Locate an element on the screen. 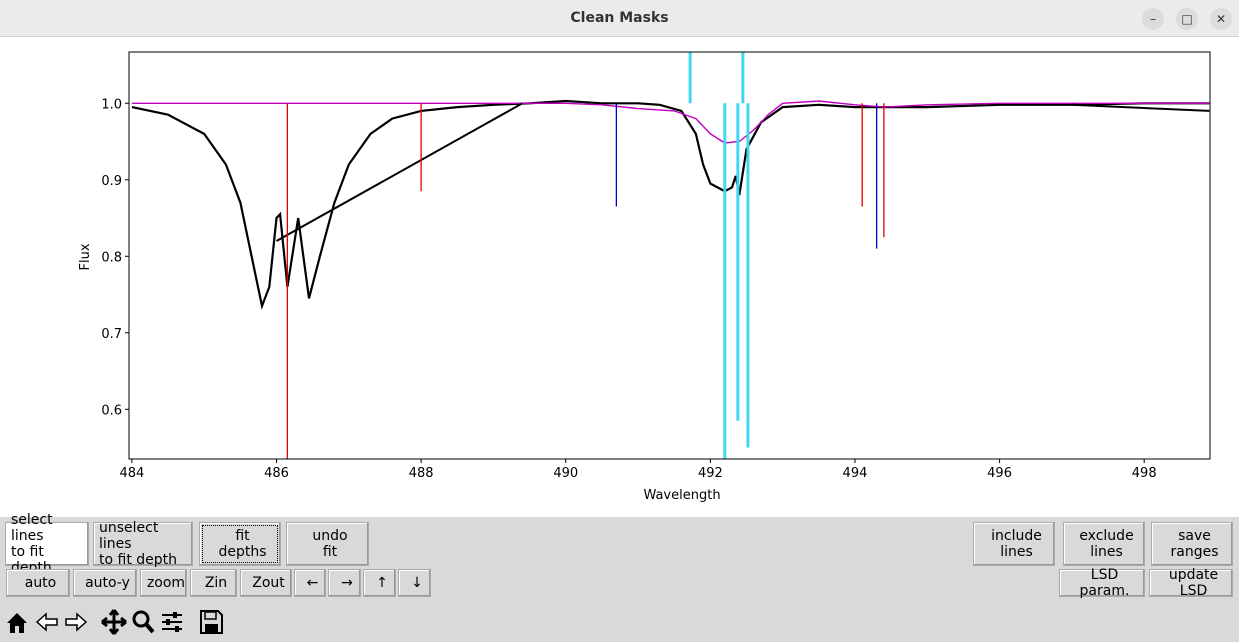 The image size is (1239, 642). x-tick-label: 496 is located at coordinates (999, 473).